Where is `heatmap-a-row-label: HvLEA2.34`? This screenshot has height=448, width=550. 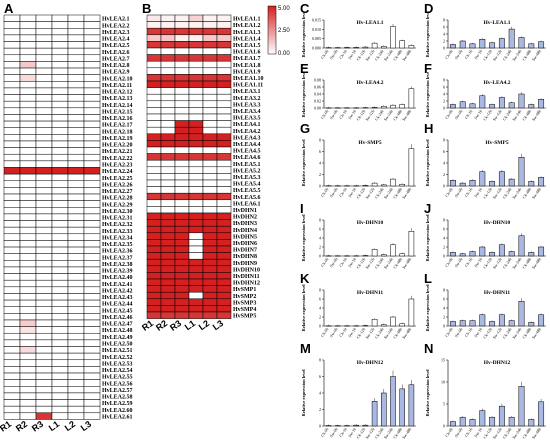 heatmap-a-row-label: HvLEA2.34 is located at coordinates (117, 238).